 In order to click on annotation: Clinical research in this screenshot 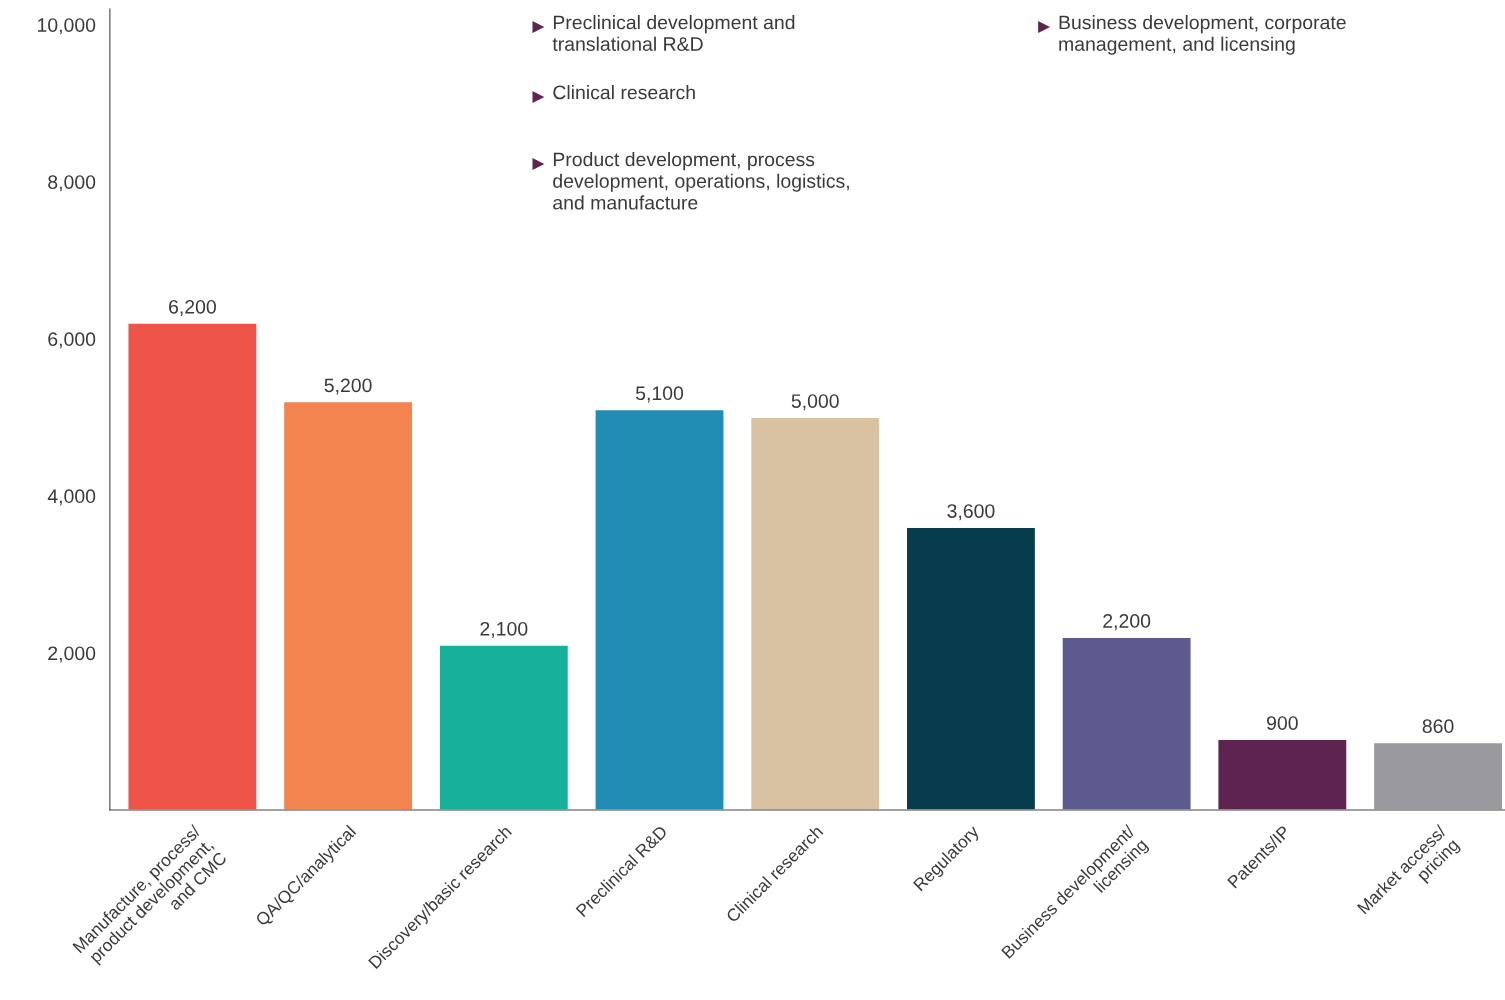, I will do `click(624, 92)`.